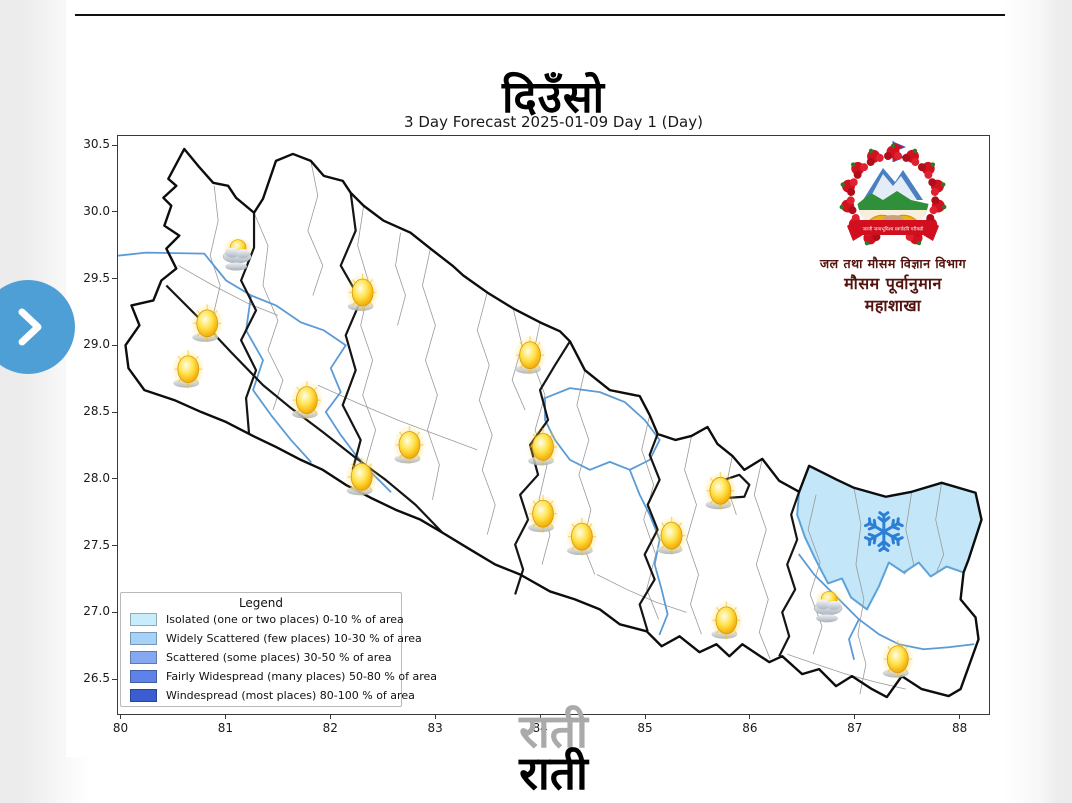 The width and height of the screenshot is (1072, 803). Describe the element at coordinates (96, 277) in the screenshot. I see `ytick-label: 29.5` at that location.